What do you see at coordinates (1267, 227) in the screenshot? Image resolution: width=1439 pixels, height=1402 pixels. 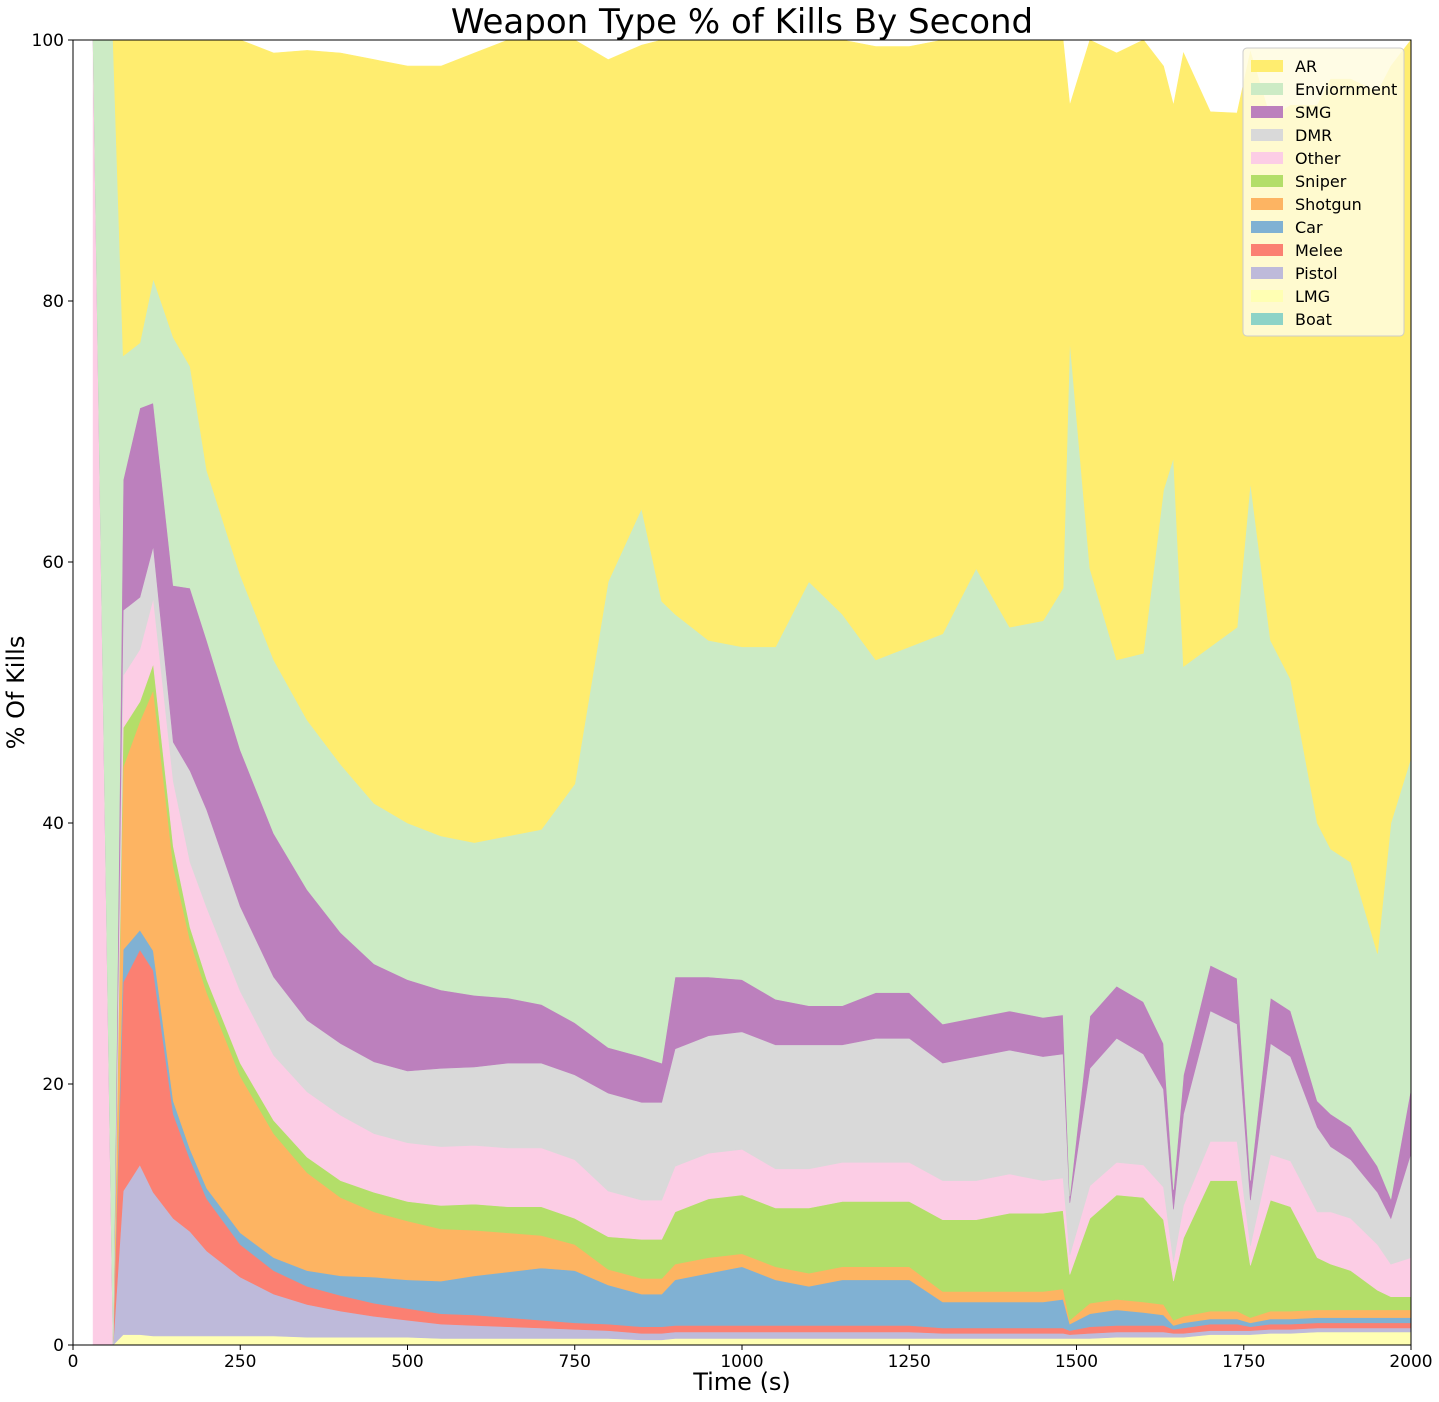 I see `legend-swatch-car` at bounding box center [1267, 227].